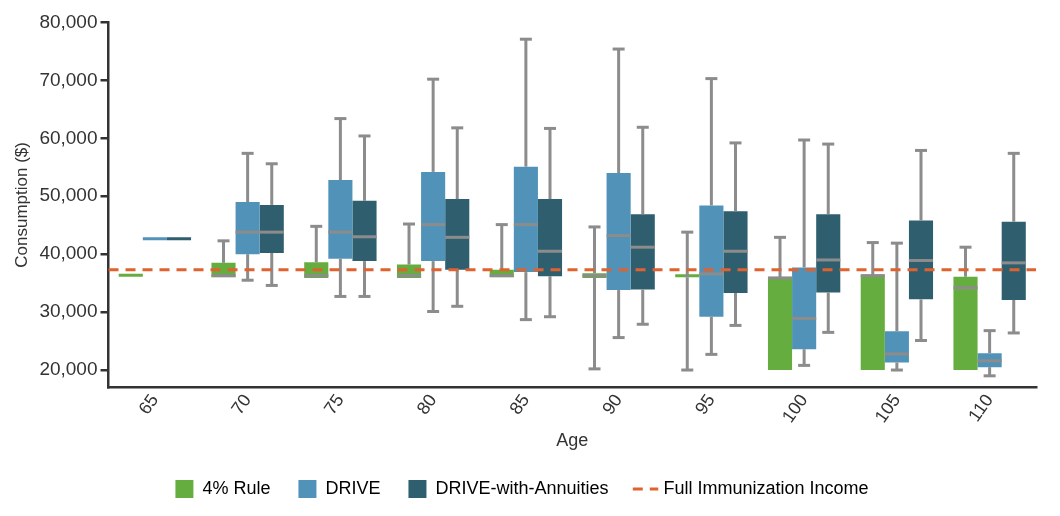 The width and height of the screenshot is (1060, 516). Describe the element at coordinates (236, 487) in the screenshot. I see `legend-label: 4% Rule` at that location.